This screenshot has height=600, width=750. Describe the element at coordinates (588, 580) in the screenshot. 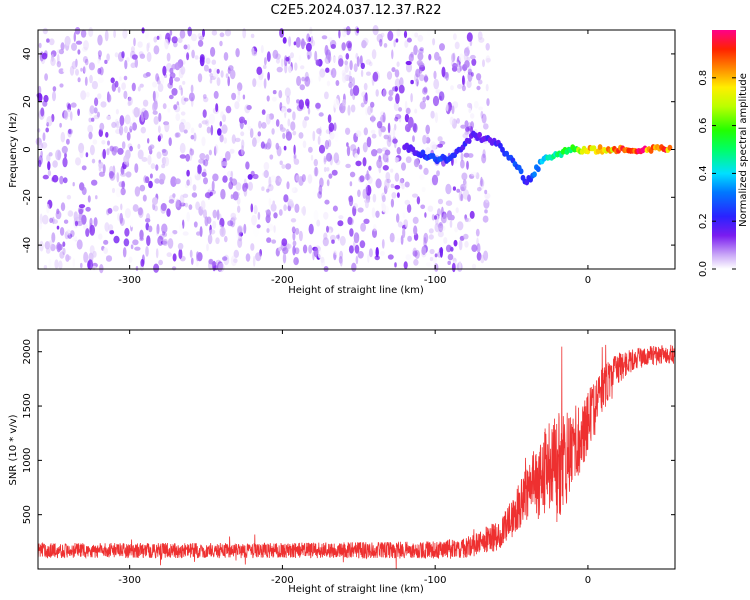

I see `x-tick-label: 0` at that location.